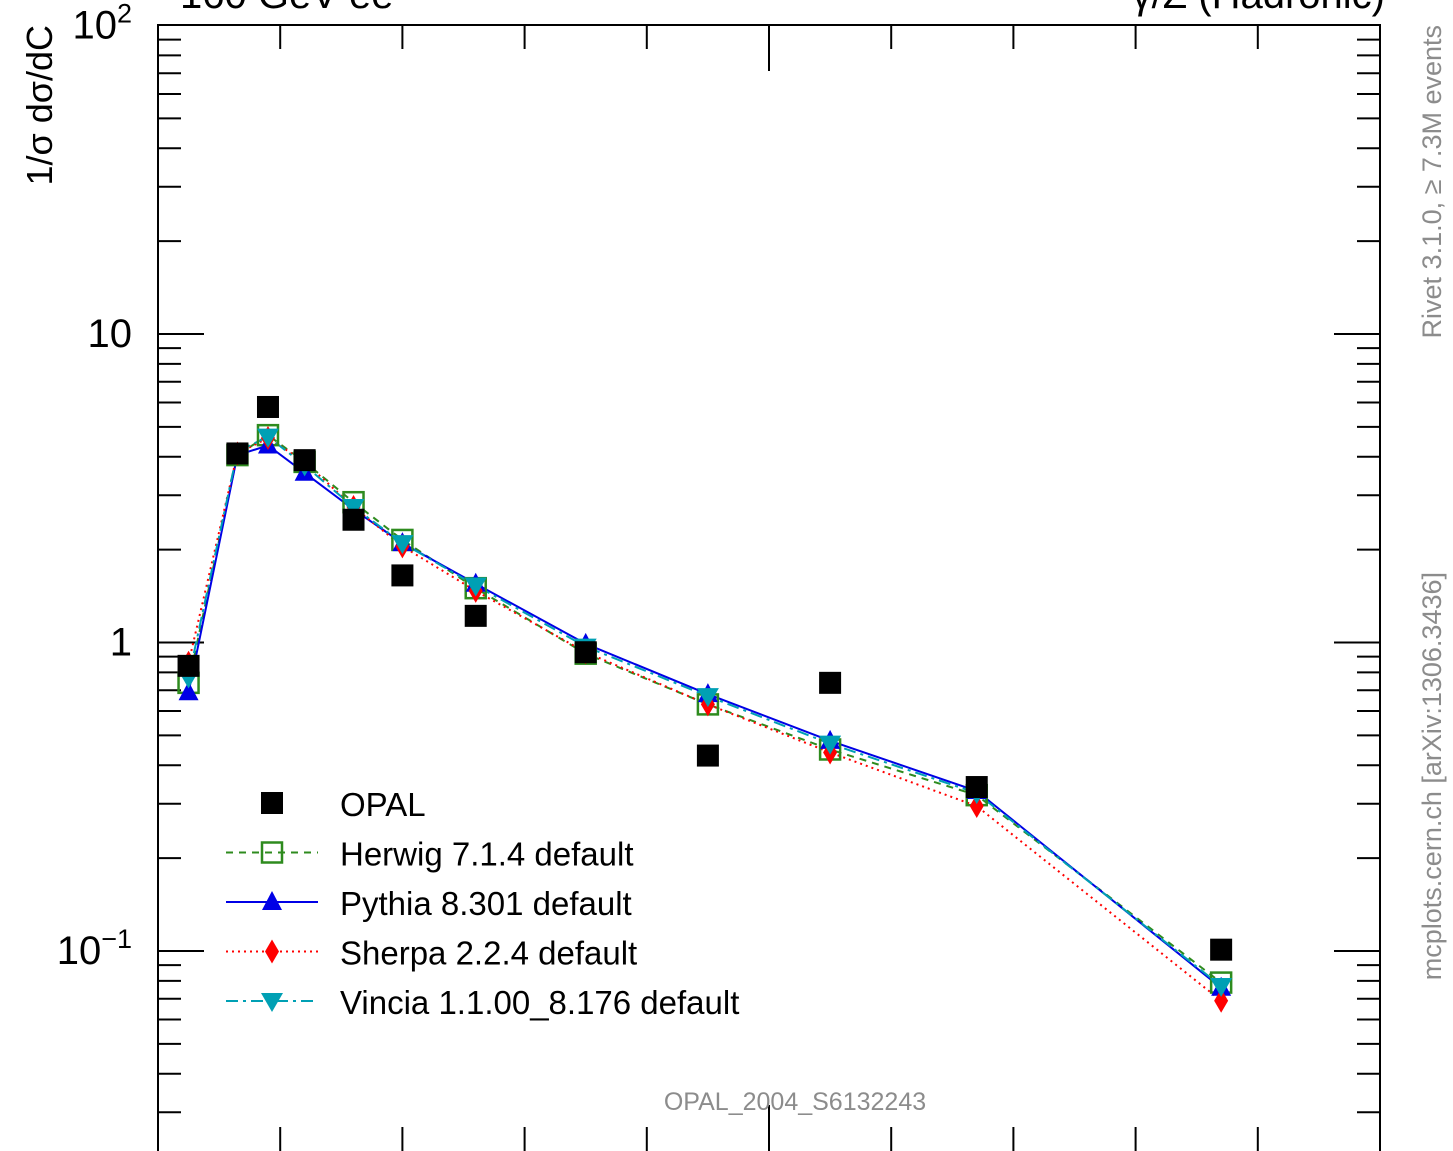 This screenshot has height=1151, width=1453. What do you see at coordinates (287, 8) in the screenshot?
I see `header-left-text: 160 GeV ee` at bounding box center [287, 8].